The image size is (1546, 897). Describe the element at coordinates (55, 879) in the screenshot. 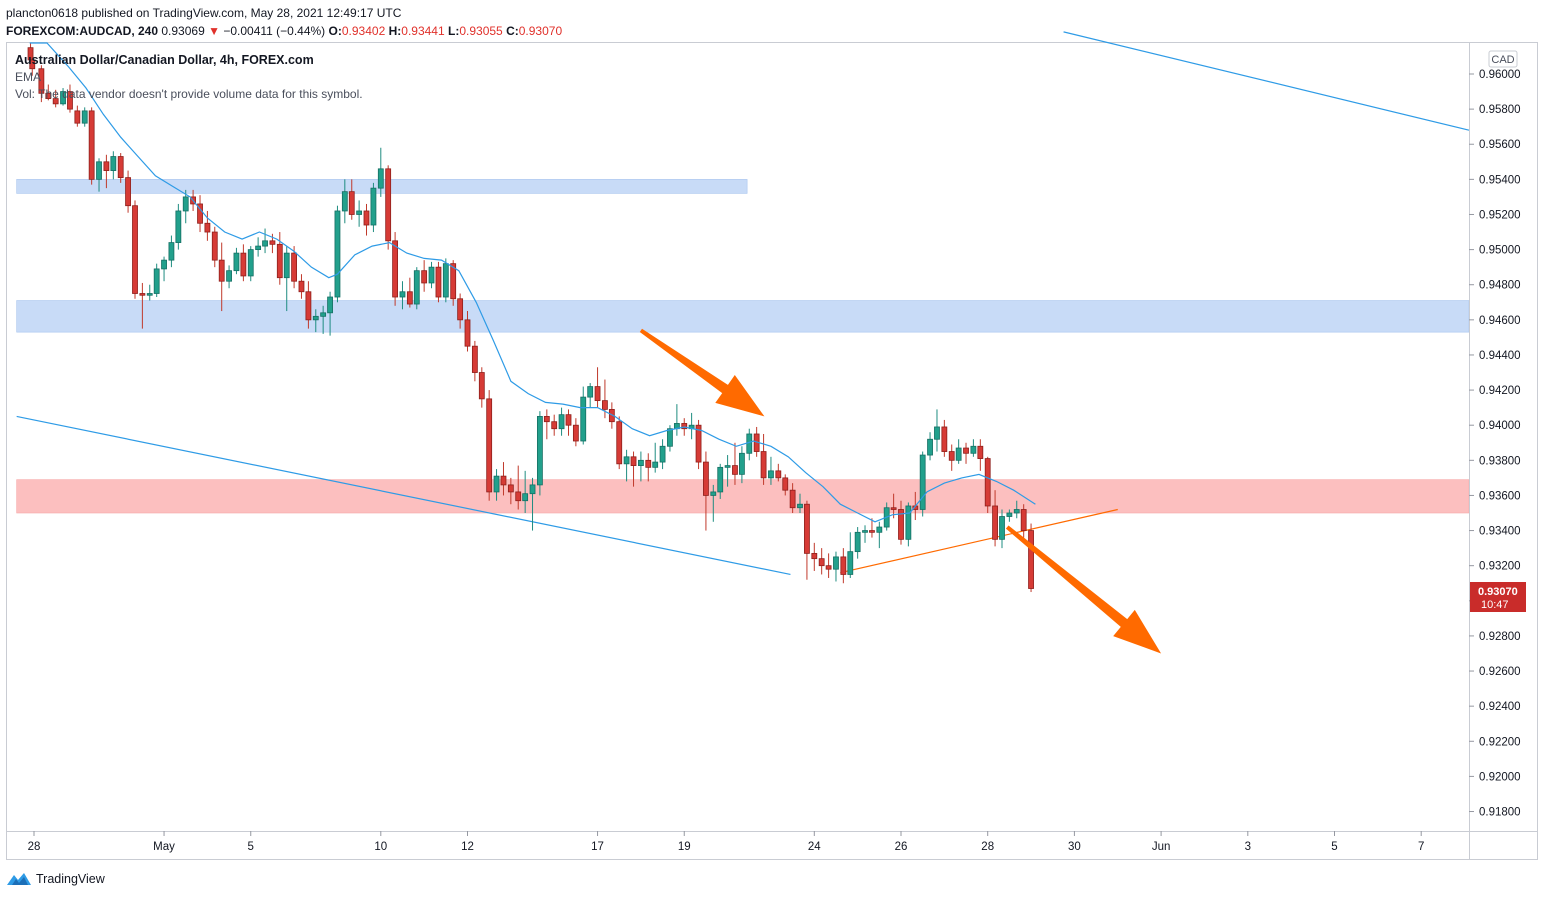

I see `footer-branding: TradingView` at that location.